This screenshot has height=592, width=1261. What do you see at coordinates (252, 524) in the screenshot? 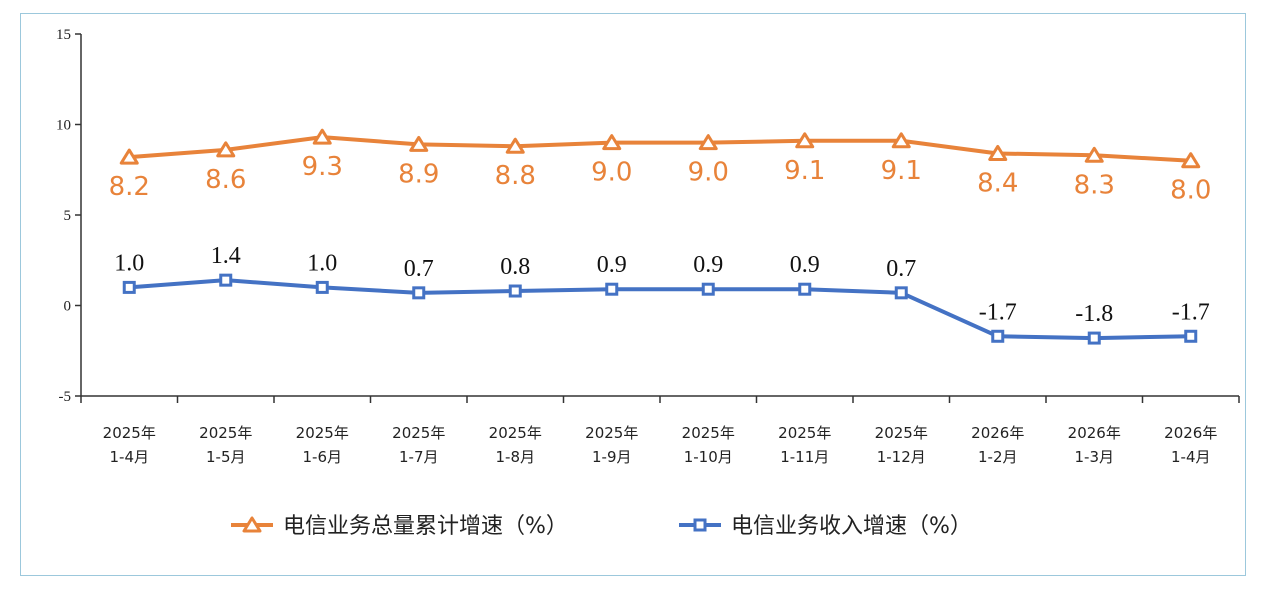
I see `legend-triangle-icon` at bounding box center [252, 524].